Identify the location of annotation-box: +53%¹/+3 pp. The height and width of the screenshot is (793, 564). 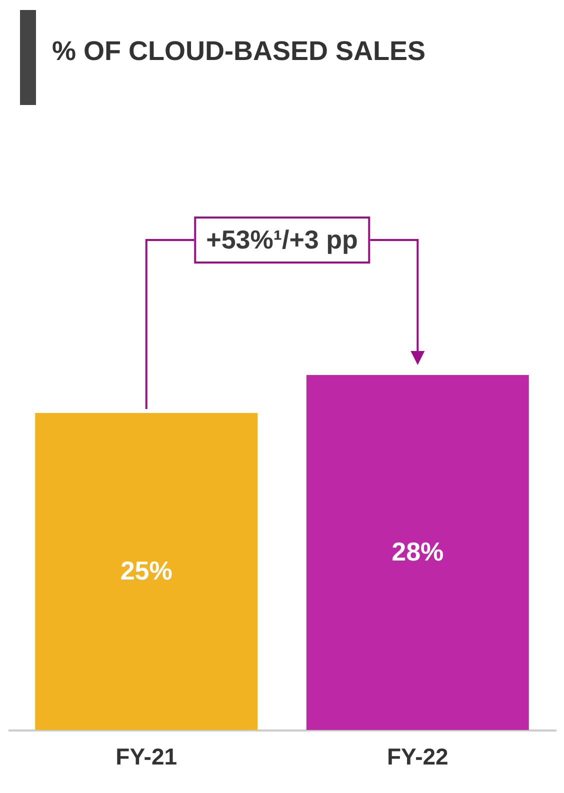
(282, 240).